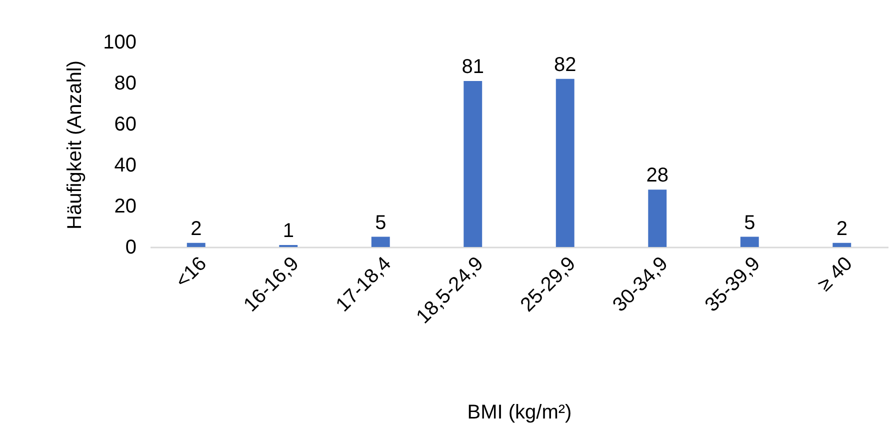 Image resolution: width=896 pixels, height=447 pixels. What do you see at coordinates (565, 65) in the screenshot?
I see `data-label: 82` at bounding box center [565, 65].